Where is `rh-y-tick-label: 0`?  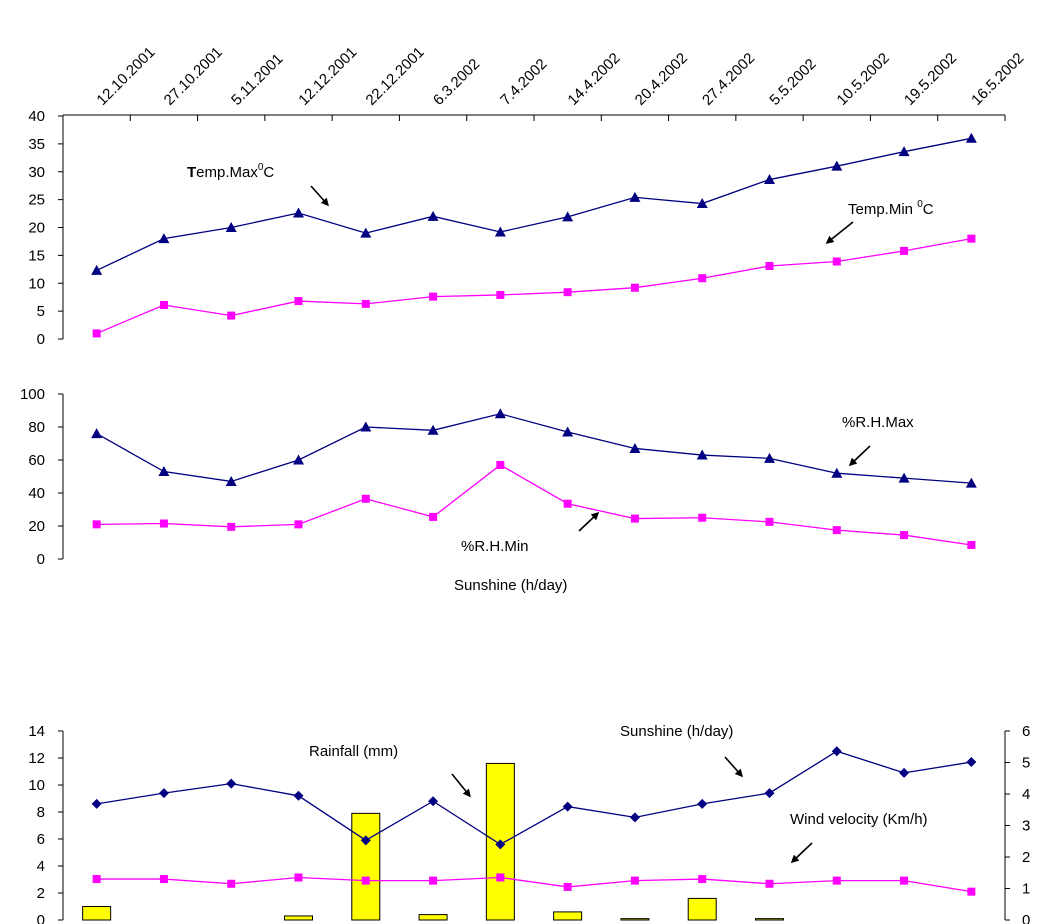 rh-y-tick-label: 0 is located at coordinates (41, 559).